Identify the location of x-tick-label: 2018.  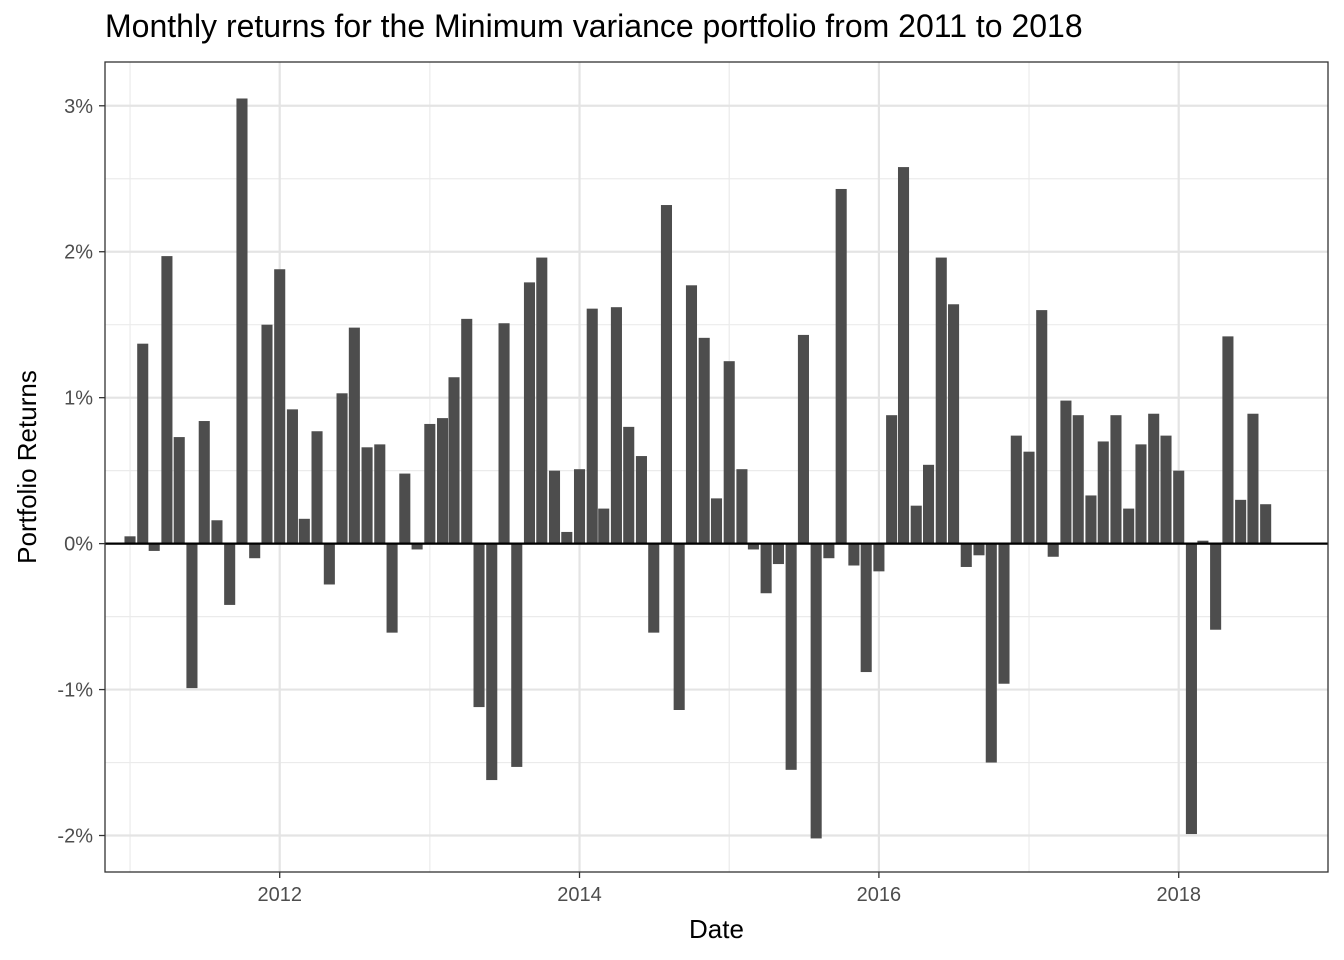
(1178, 895).